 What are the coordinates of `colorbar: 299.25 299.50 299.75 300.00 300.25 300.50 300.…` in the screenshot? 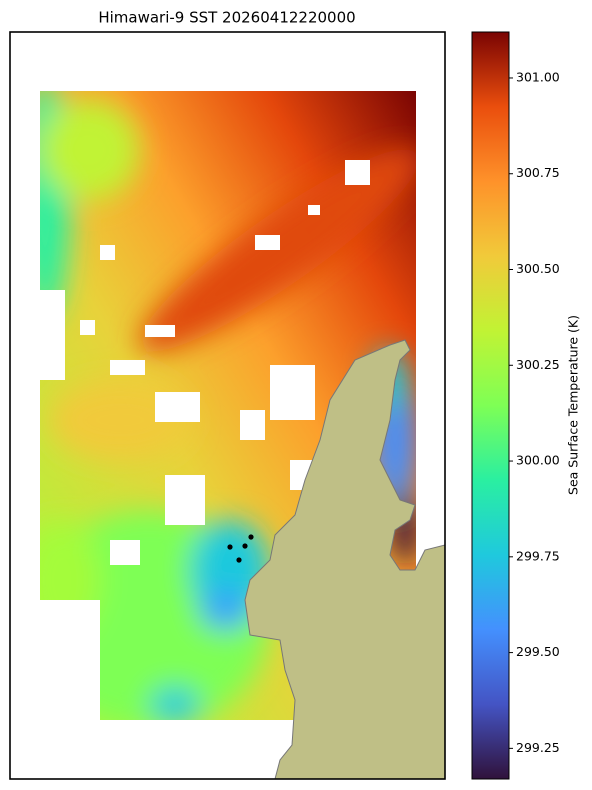 It's located at (515, 405).